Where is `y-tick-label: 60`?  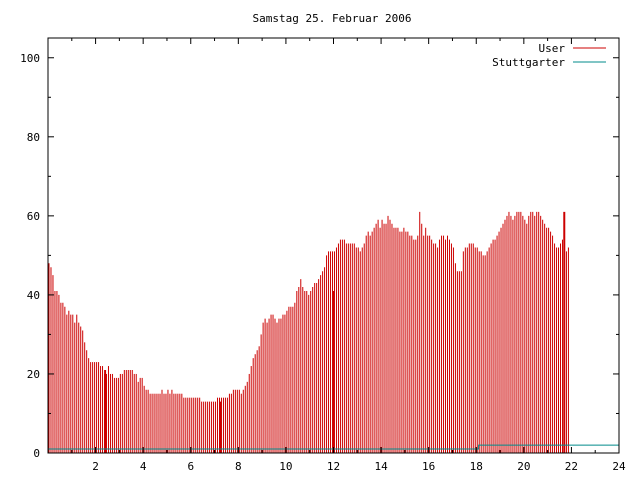
y-tick-label: 60 is located at coordinates (33, 216).